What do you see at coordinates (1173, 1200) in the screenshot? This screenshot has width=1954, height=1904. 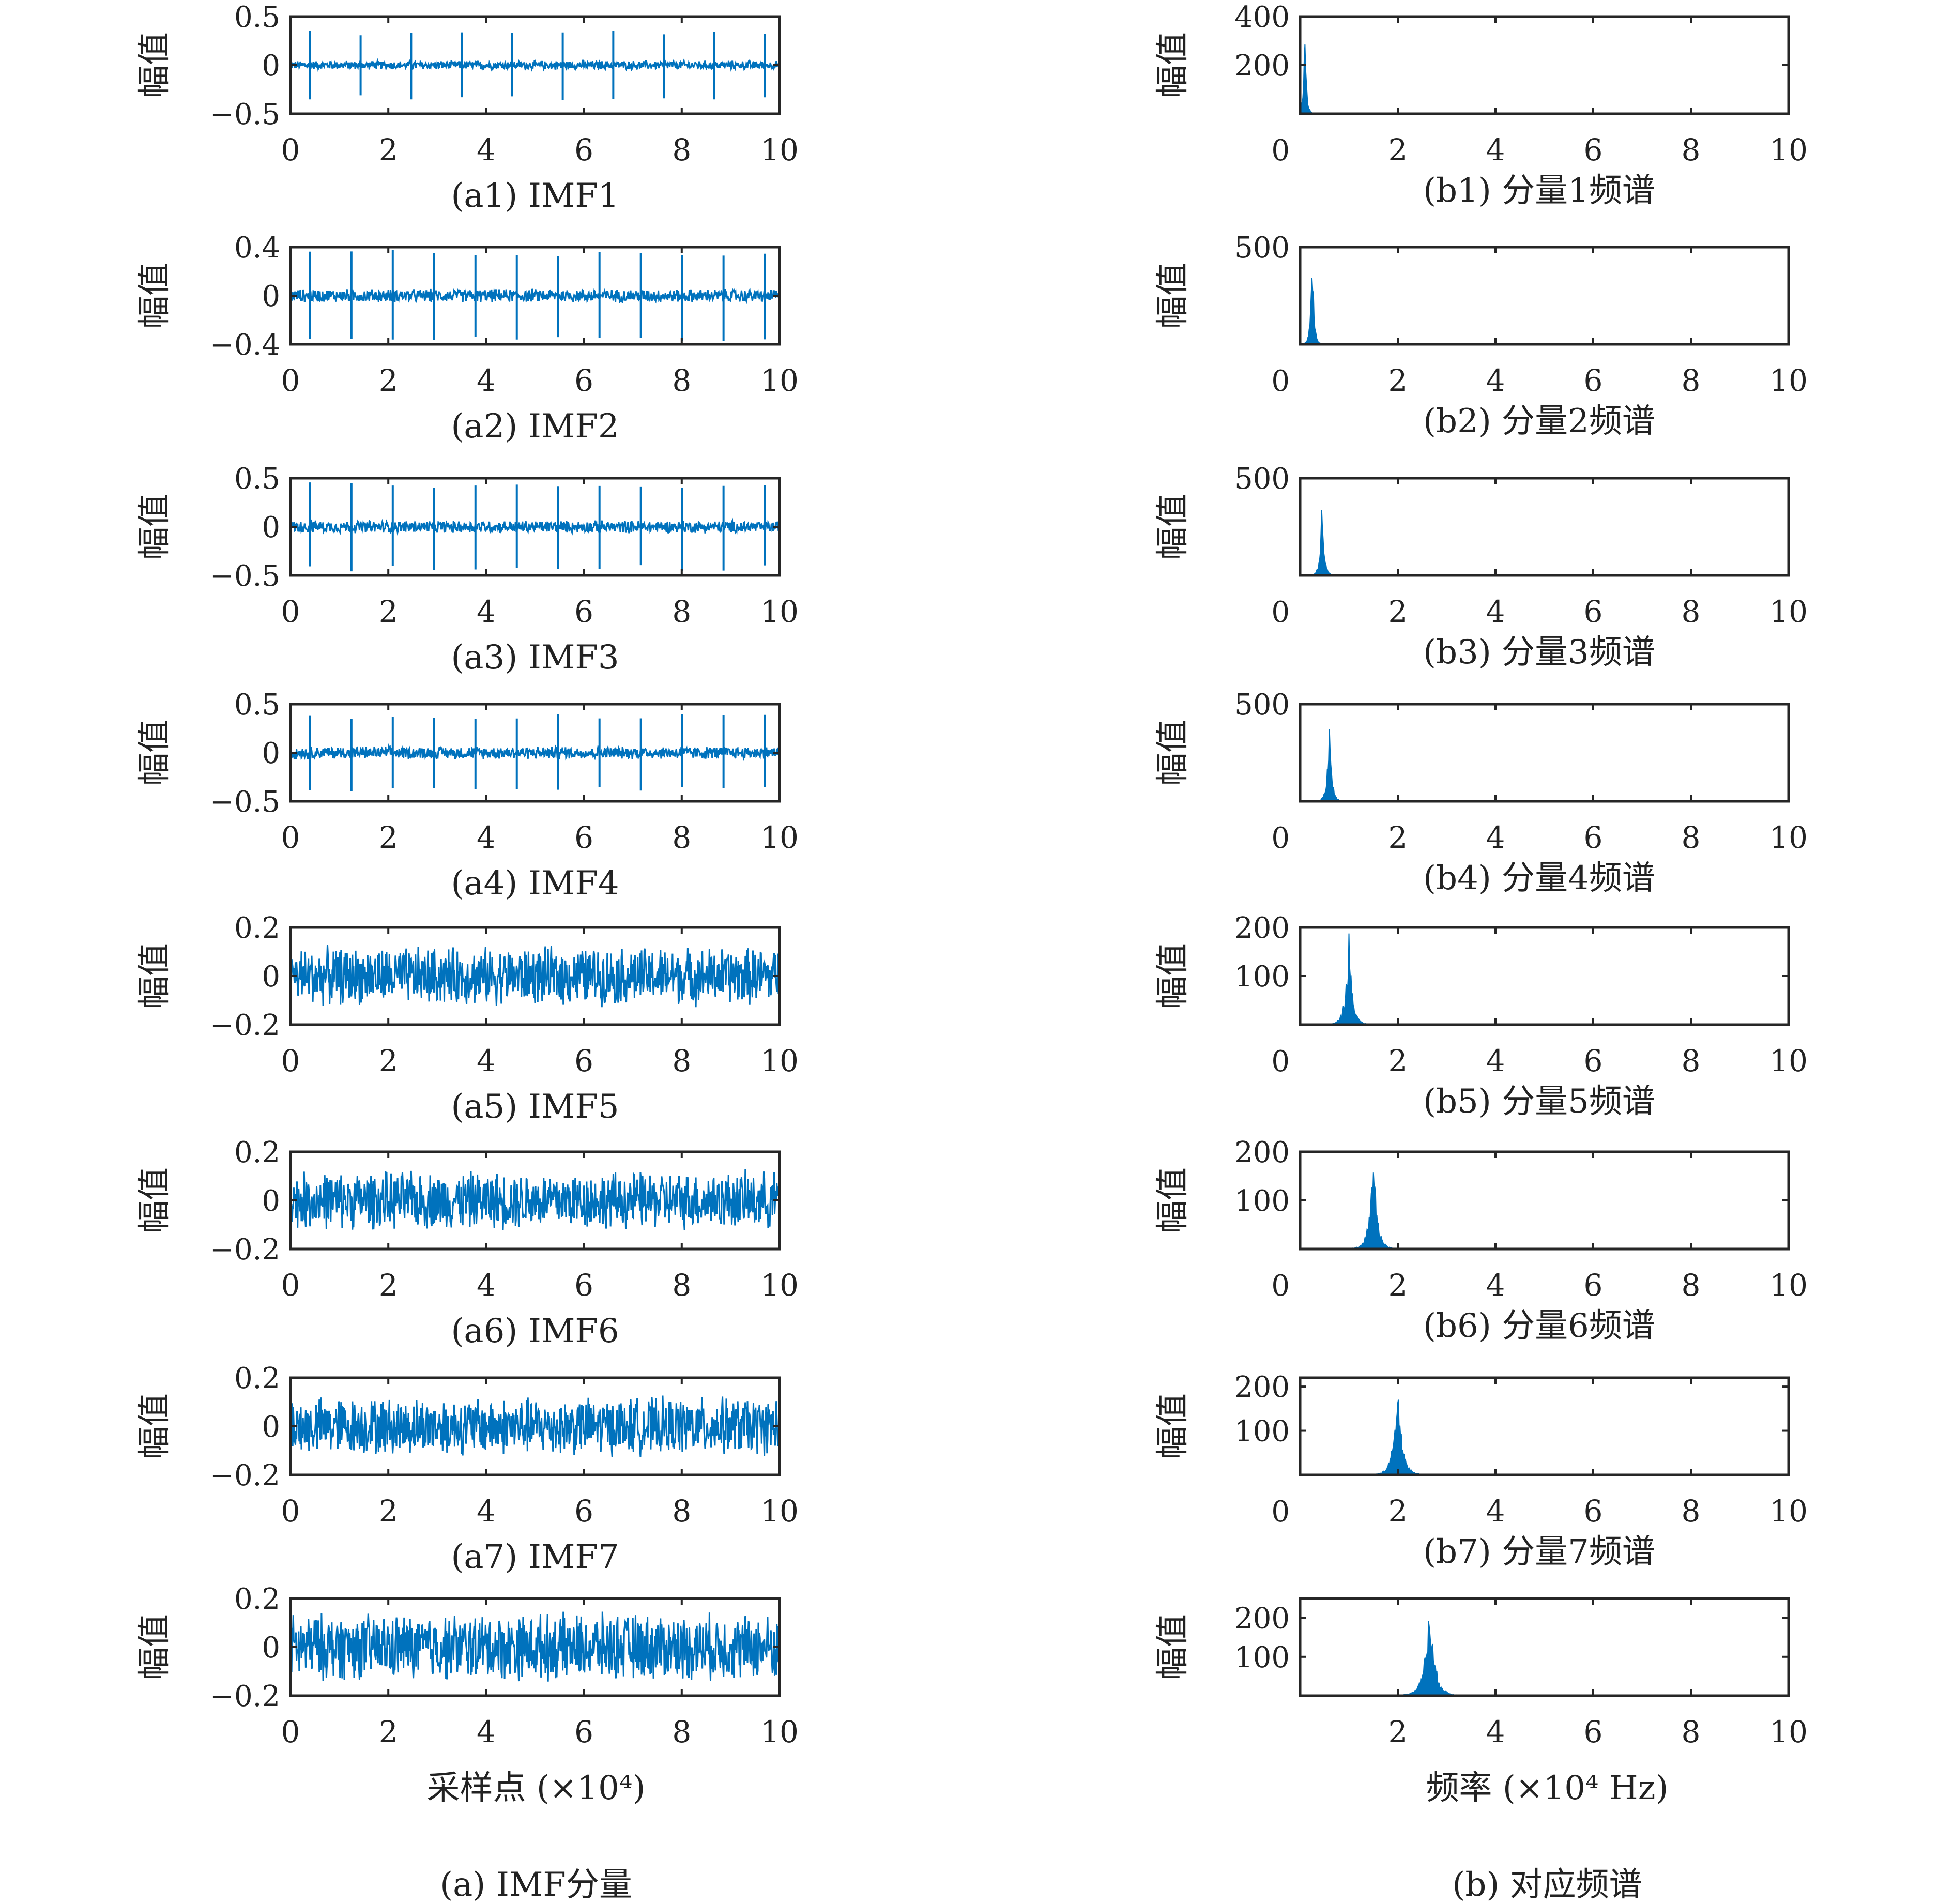 I see `b6-ylabel: 幅值` at bounding box center [1173, 1200].